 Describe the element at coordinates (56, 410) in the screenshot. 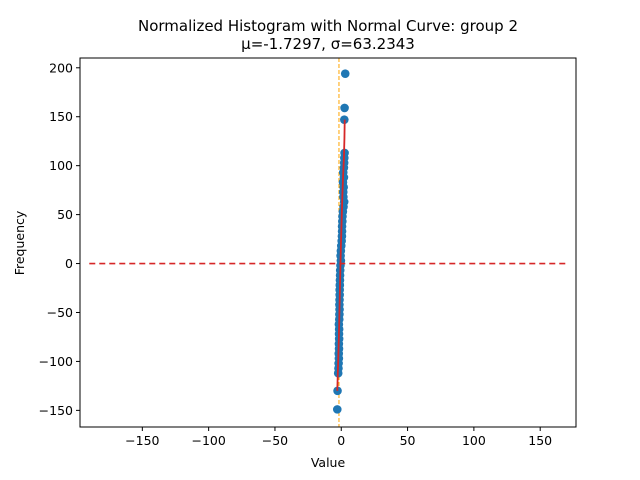

I see `y-tick-label: −150` at that location.